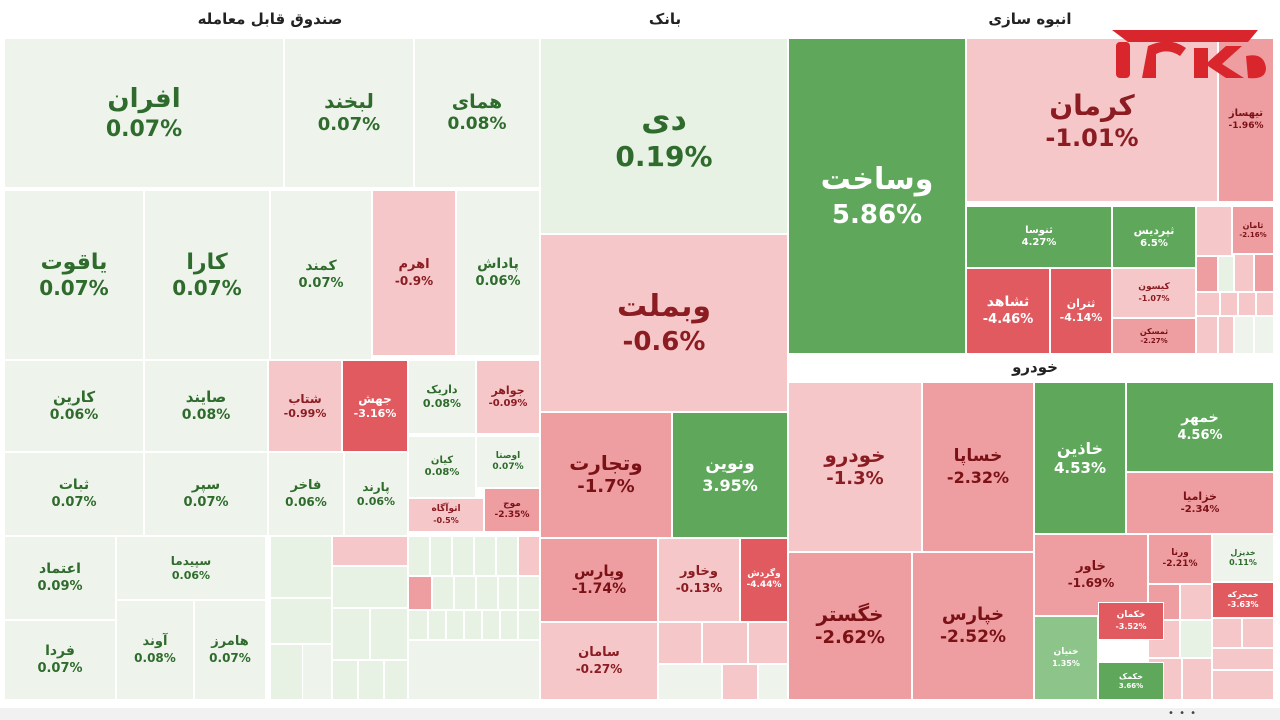 This screenshot has height=720, width=1280. I want to click on stock-tile: ثتران -4.14%, so click(1081, 311).